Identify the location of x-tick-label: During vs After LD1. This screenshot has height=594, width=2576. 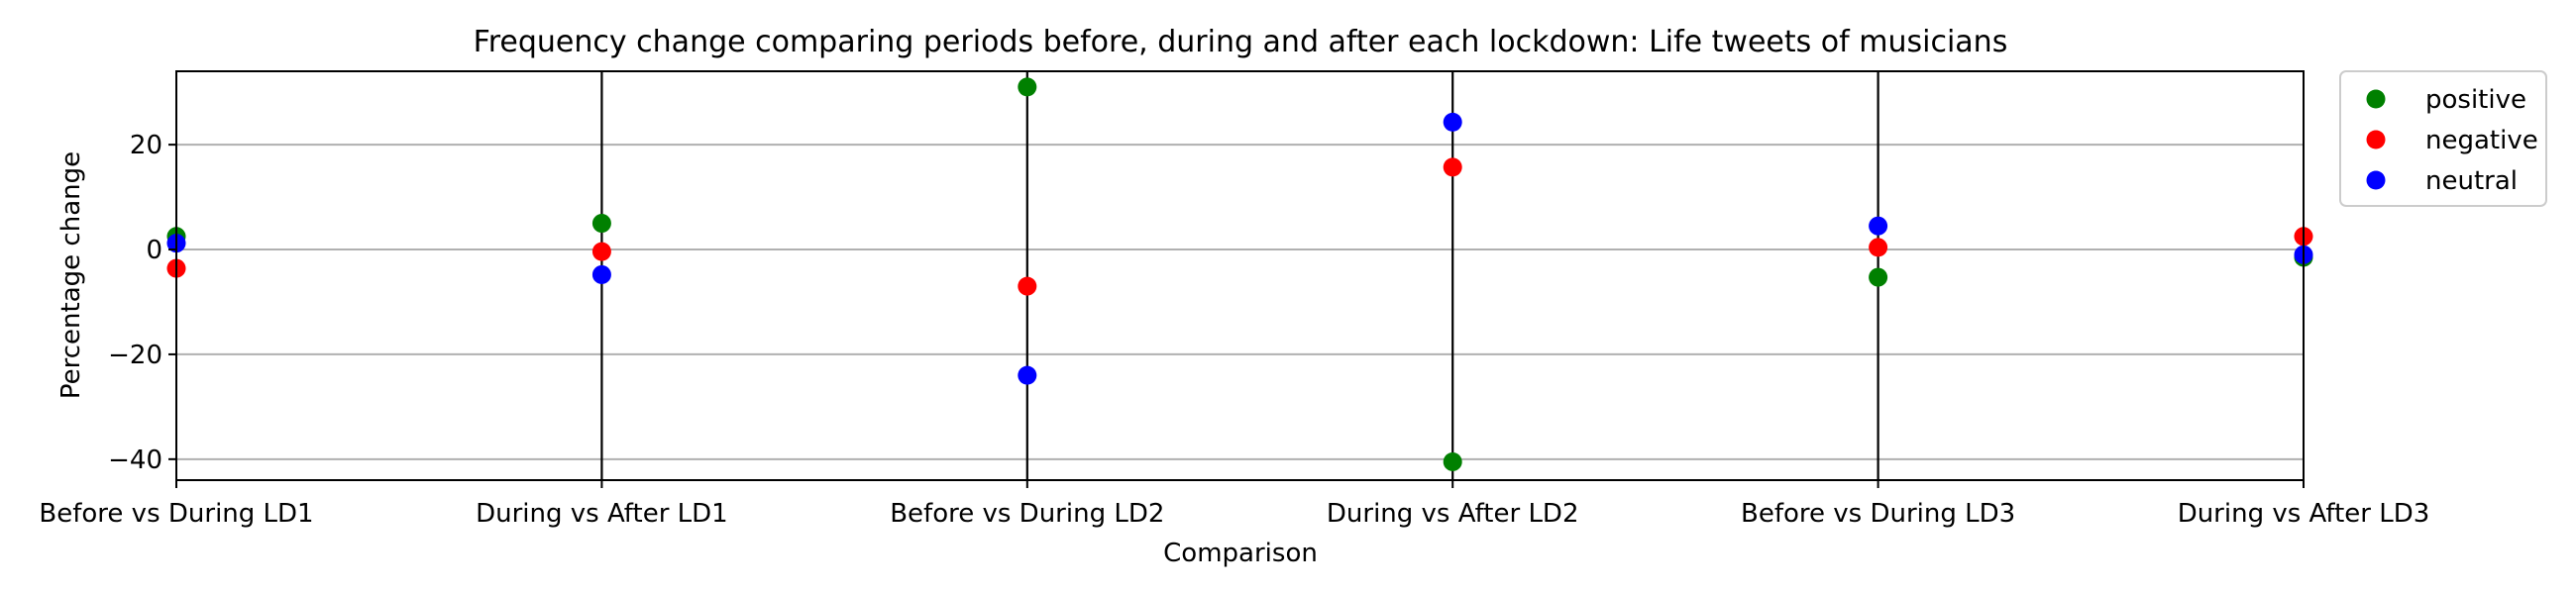
(602, 514).